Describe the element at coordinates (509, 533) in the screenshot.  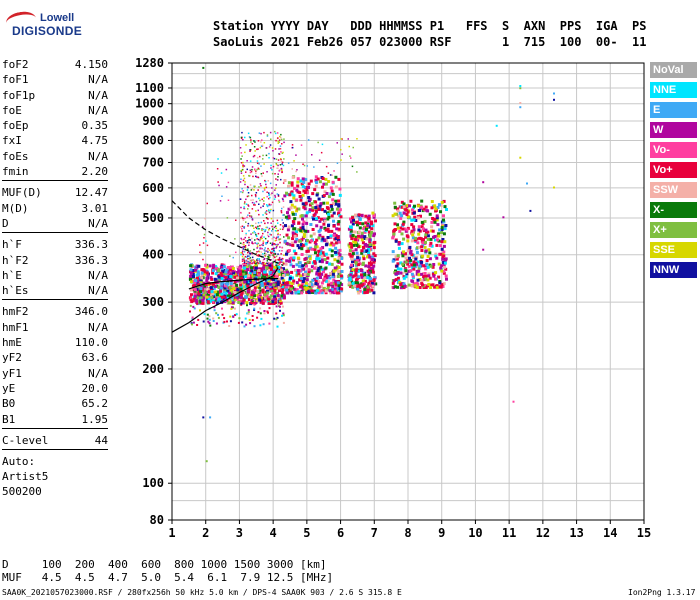
I see `x-tick-label: 11` at that location.